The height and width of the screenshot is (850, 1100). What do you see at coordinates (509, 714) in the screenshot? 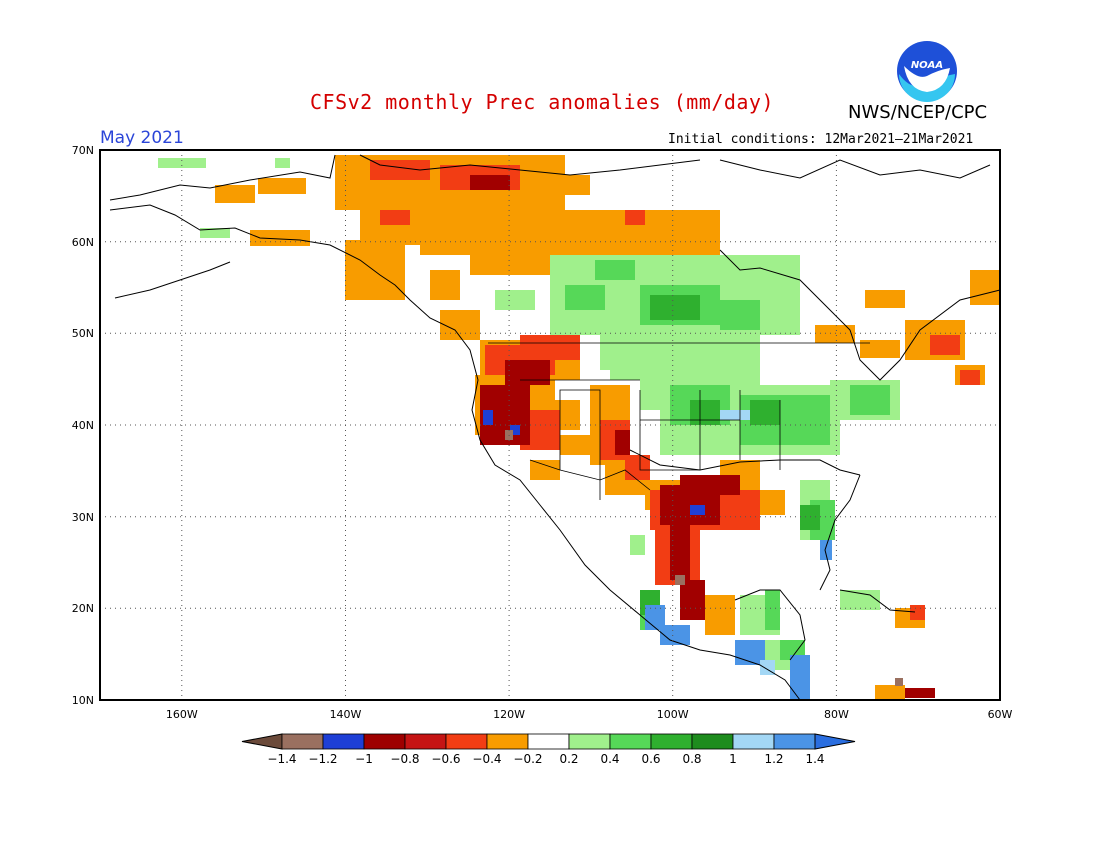
I see `lon-label: 120W` at bounding box center [509, 714].